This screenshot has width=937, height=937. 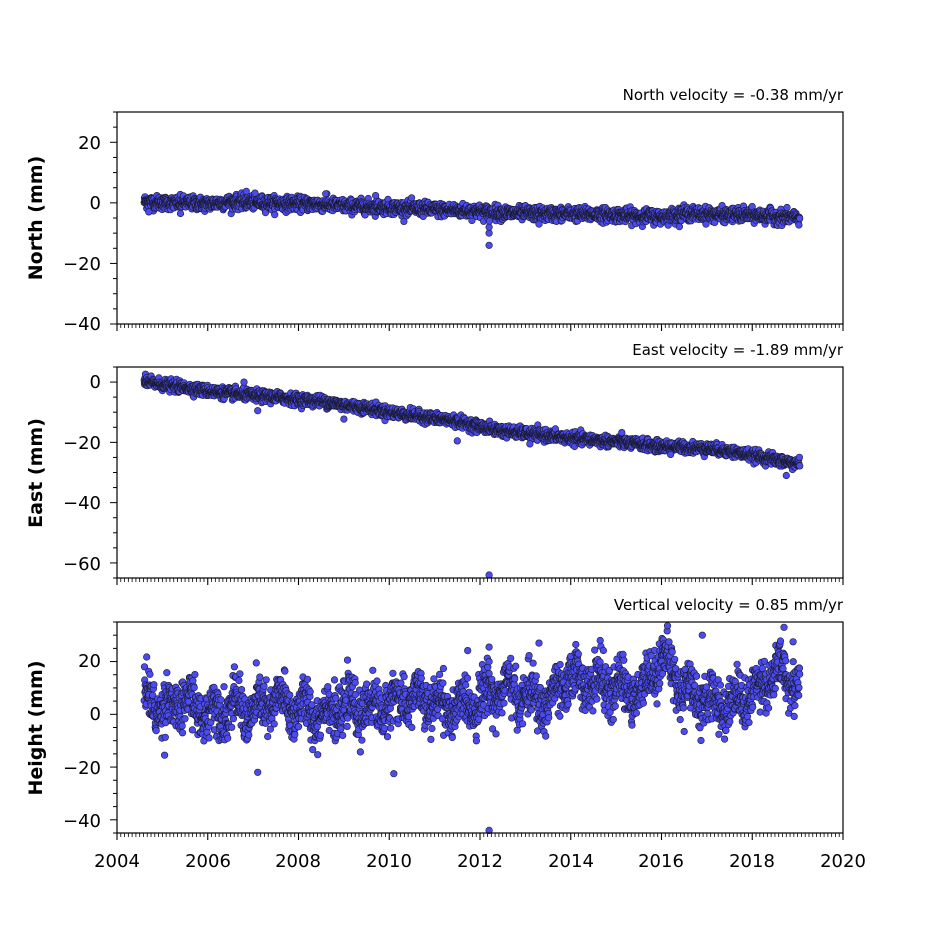 I want to click on north-ylabel: North (mm), so click(x=36, y=218).